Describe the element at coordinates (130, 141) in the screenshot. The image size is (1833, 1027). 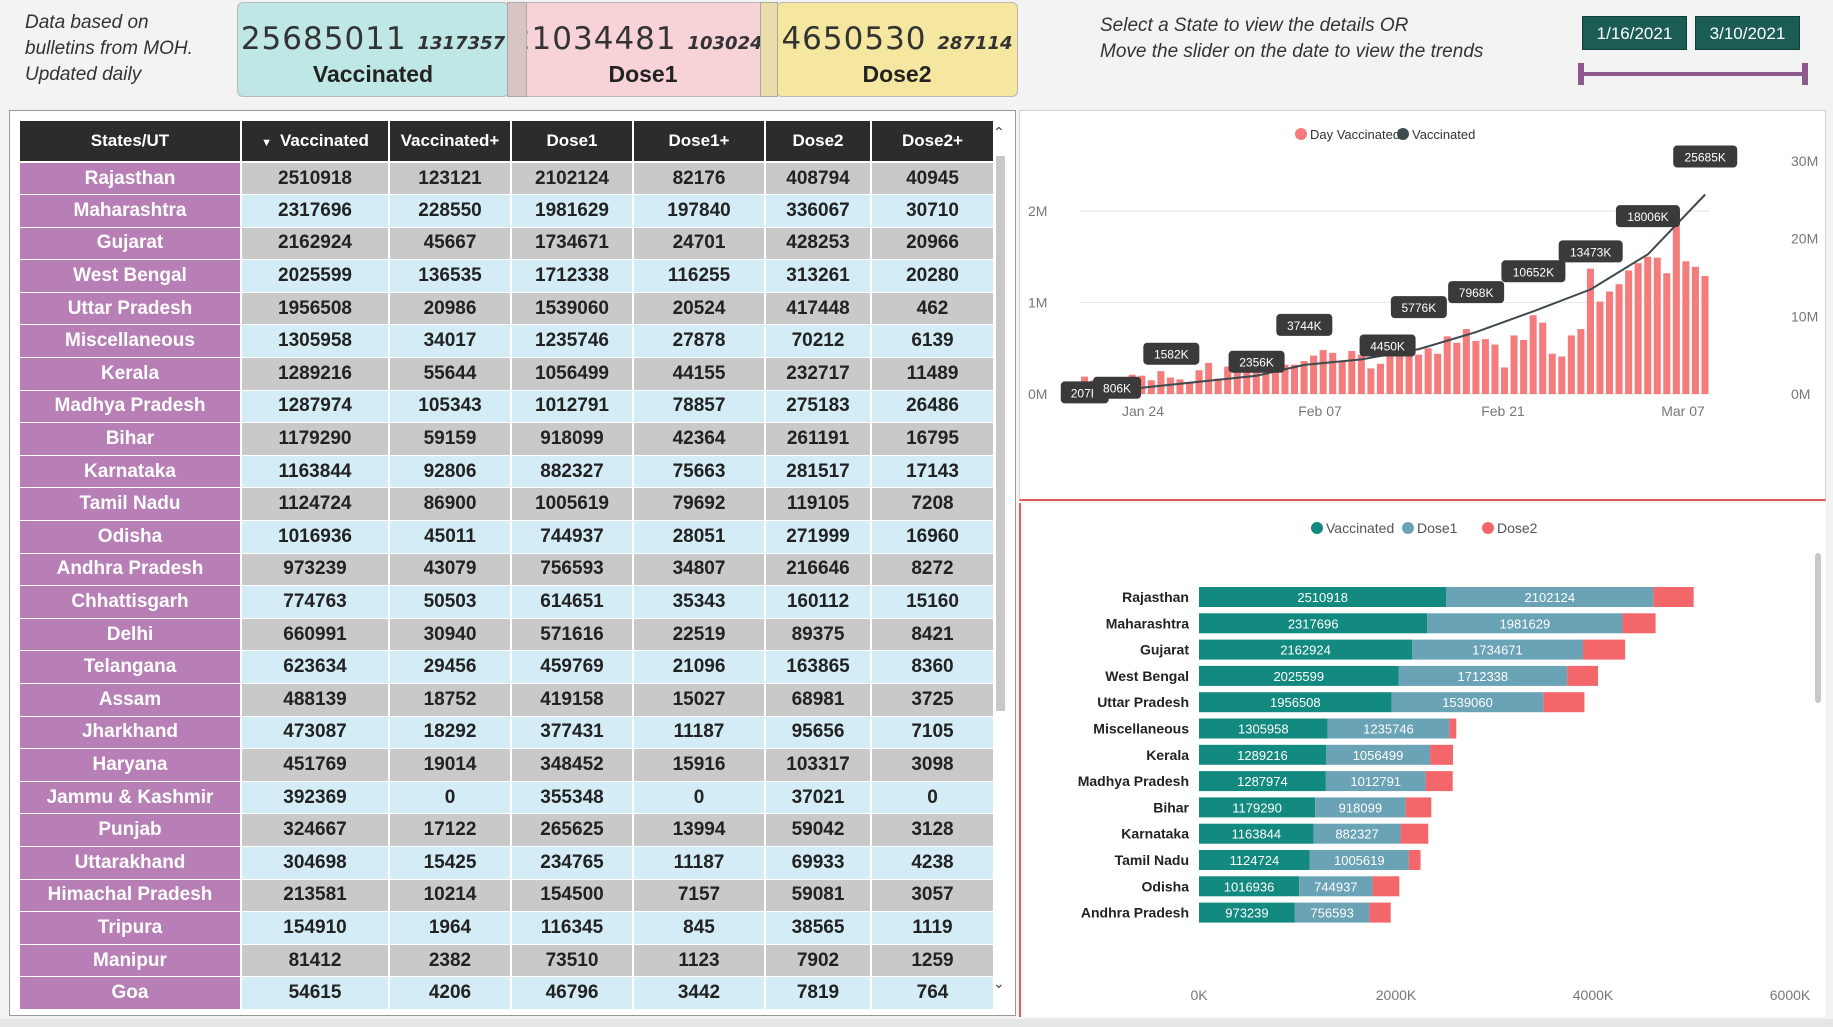
I see `column-header: States/UT` at that location.